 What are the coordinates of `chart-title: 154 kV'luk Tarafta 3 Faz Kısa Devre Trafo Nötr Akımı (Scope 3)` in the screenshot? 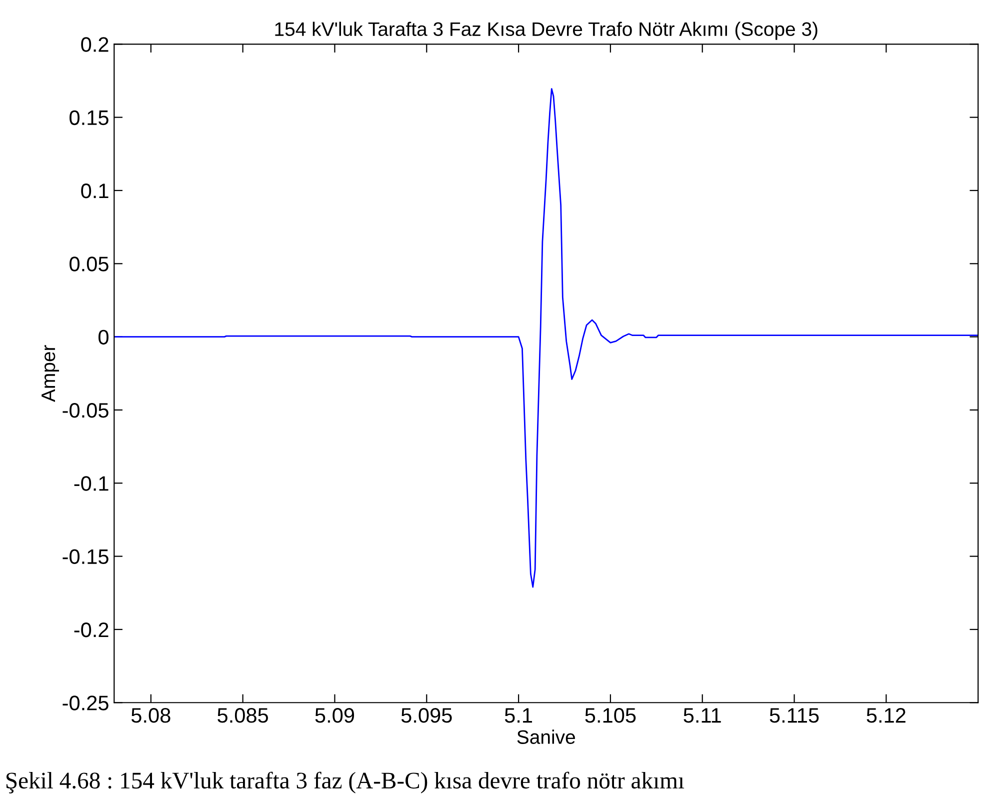 It's located at (546, 31).